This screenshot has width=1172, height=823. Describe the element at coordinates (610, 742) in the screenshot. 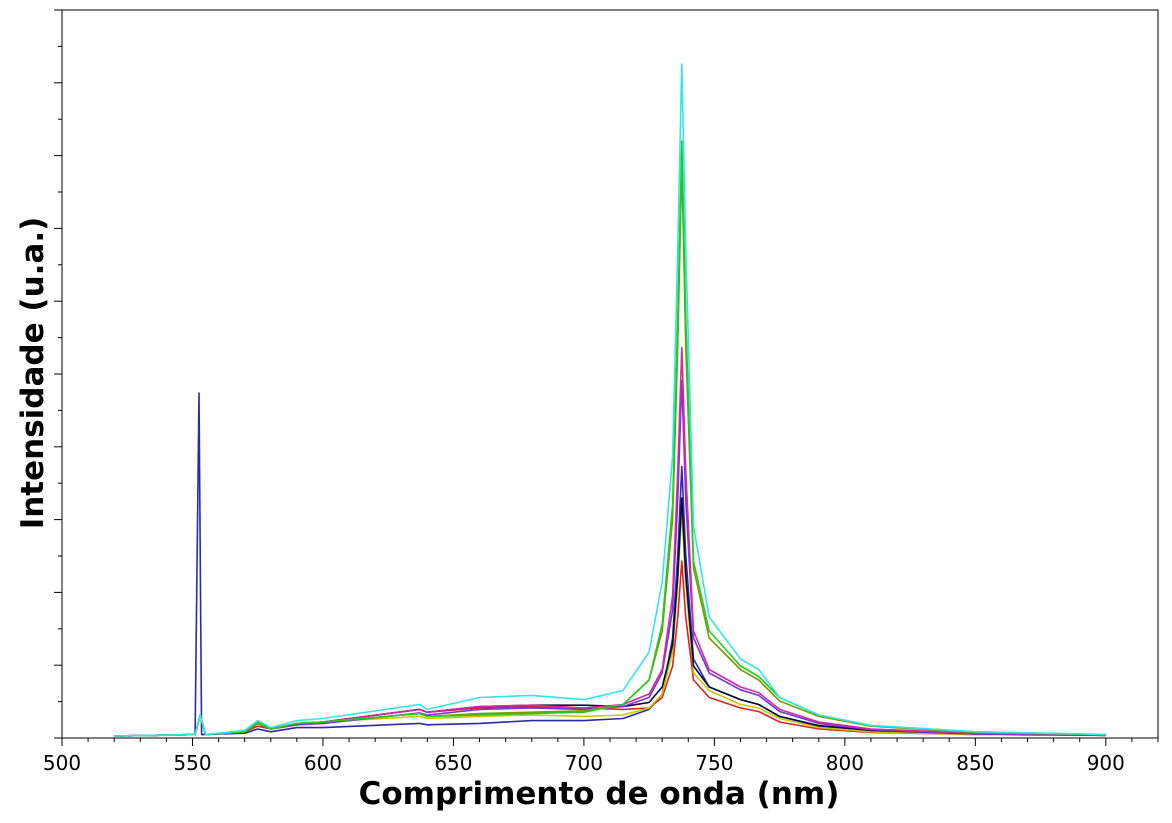

I see `x-axis-ticks` at that location.